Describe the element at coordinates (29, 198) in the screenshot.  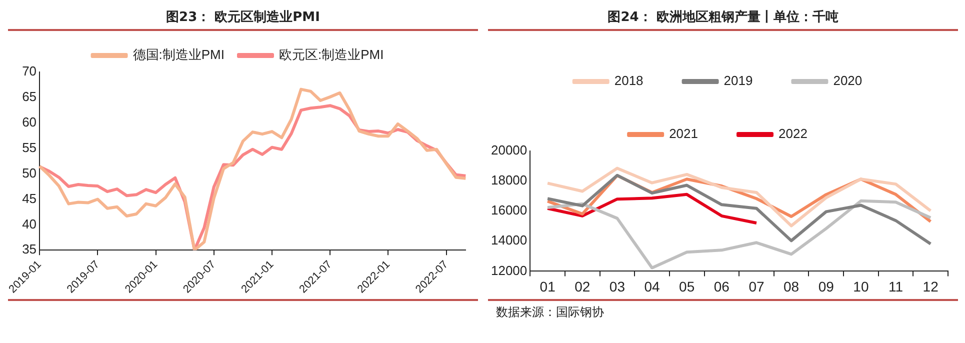
I see `y-tick-label: 45` at that location.